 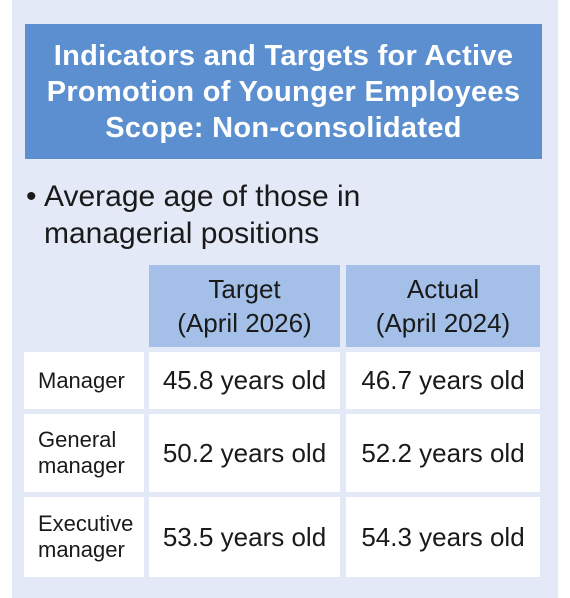 I want to click on actual-general-manager: 52.2 years old, so click(x=443, y=453).